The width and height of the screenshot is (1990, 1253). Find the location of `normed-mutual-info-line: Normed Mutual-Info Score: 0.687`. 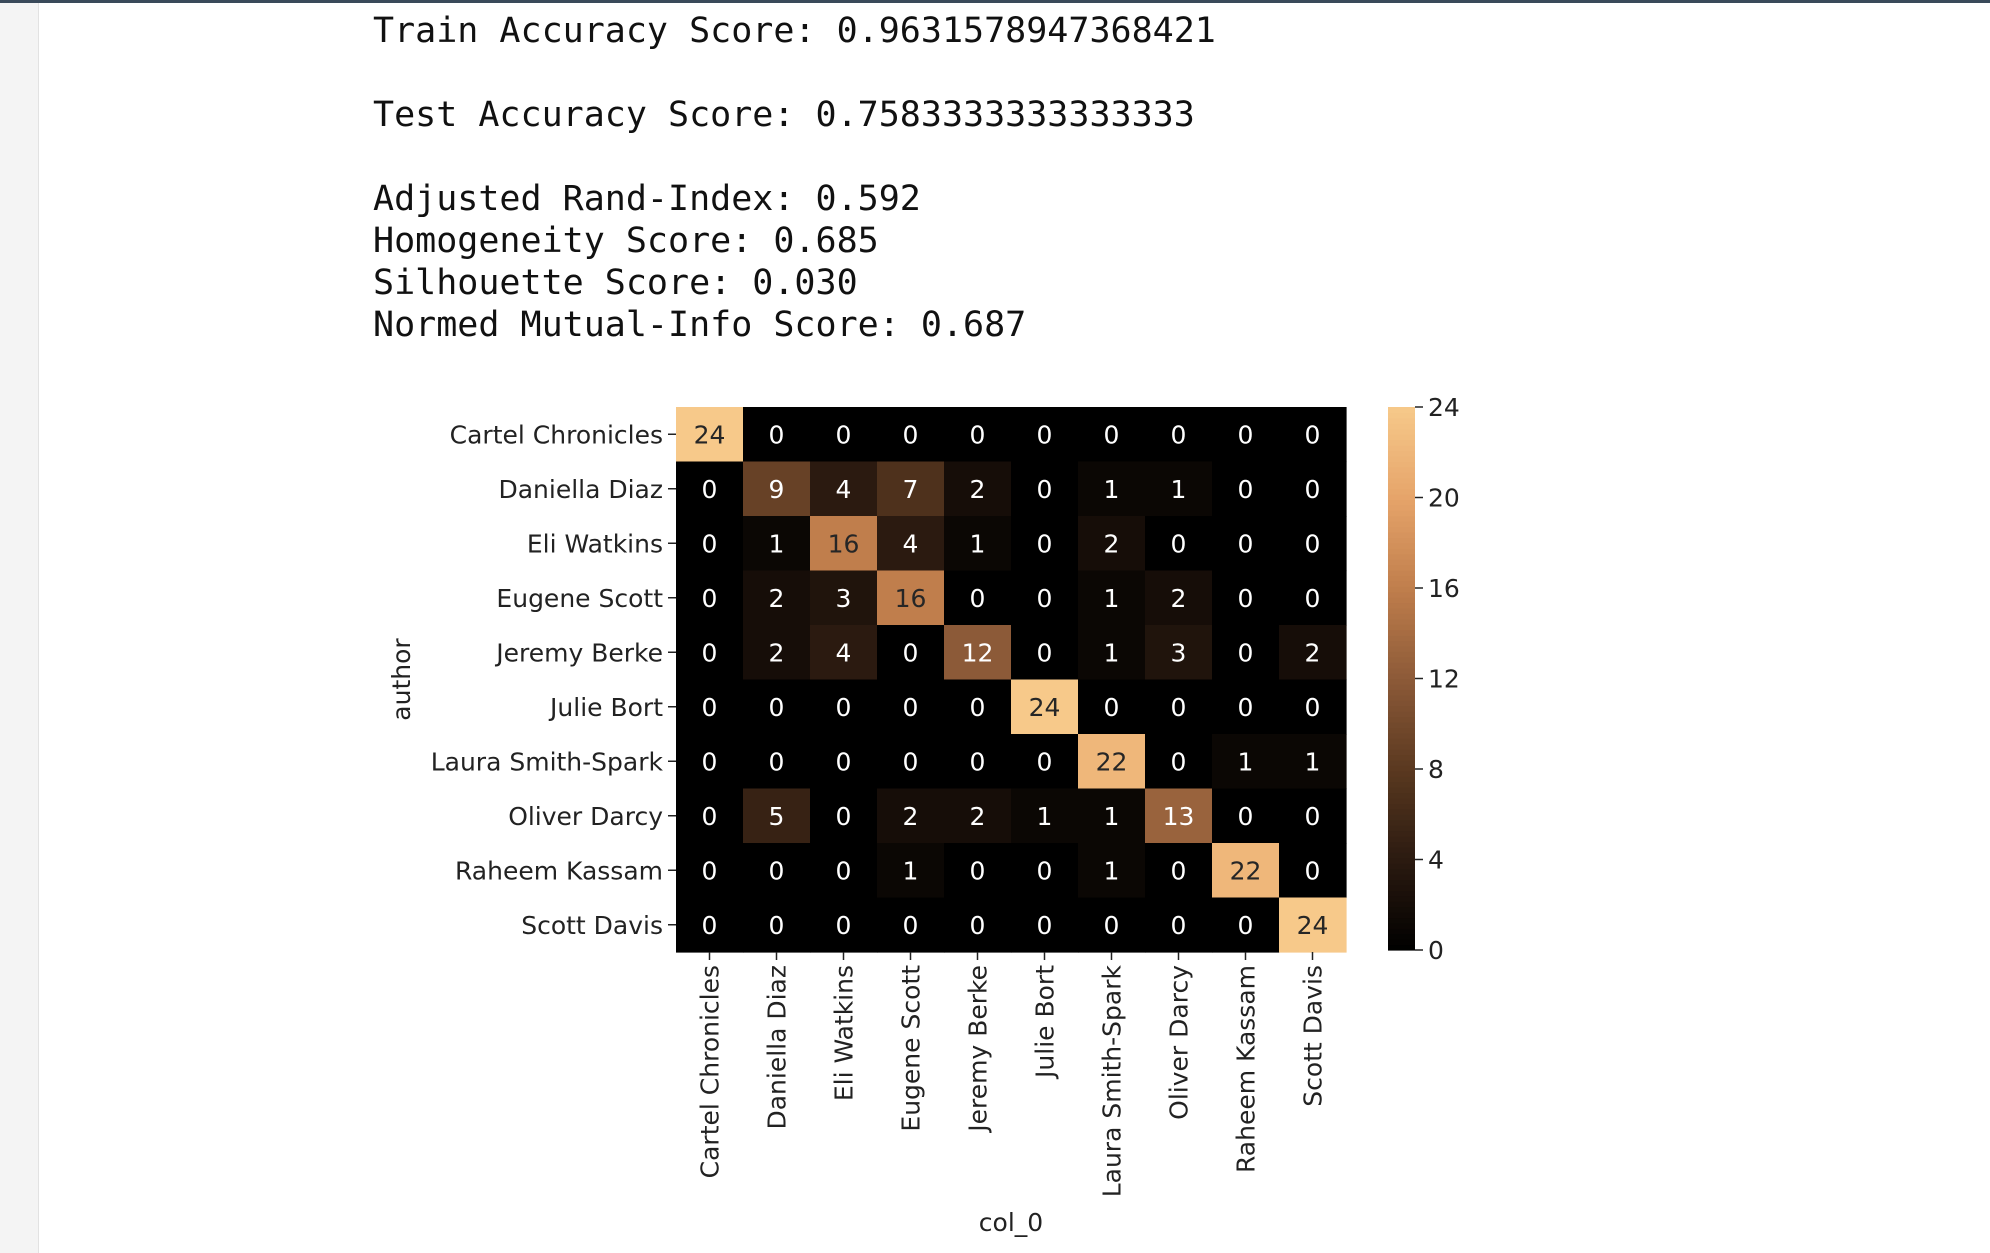

normed-mutual-info-line: Normed Mutual-Info Score: 0.687 is located at coordinates (700, 325).